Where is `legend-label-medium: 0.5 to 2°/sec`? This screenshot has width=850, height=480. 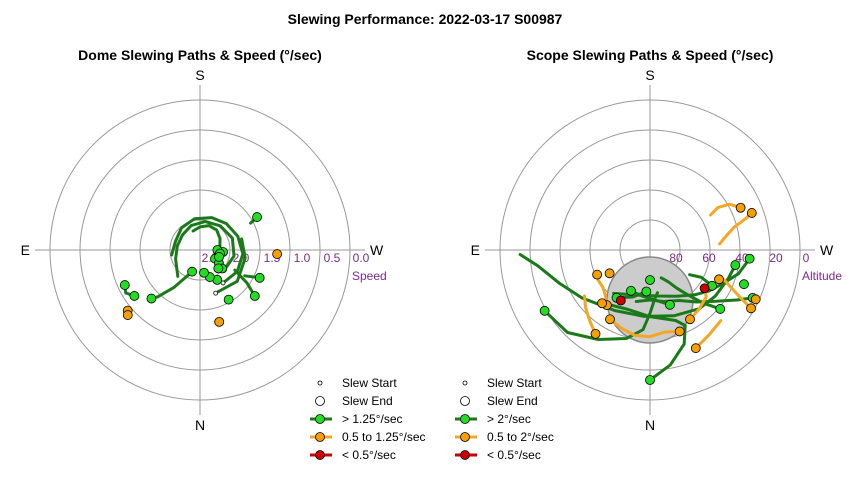
legend-label-medium: 0.5 to 2°/sec is located at coordinates (520, 437).